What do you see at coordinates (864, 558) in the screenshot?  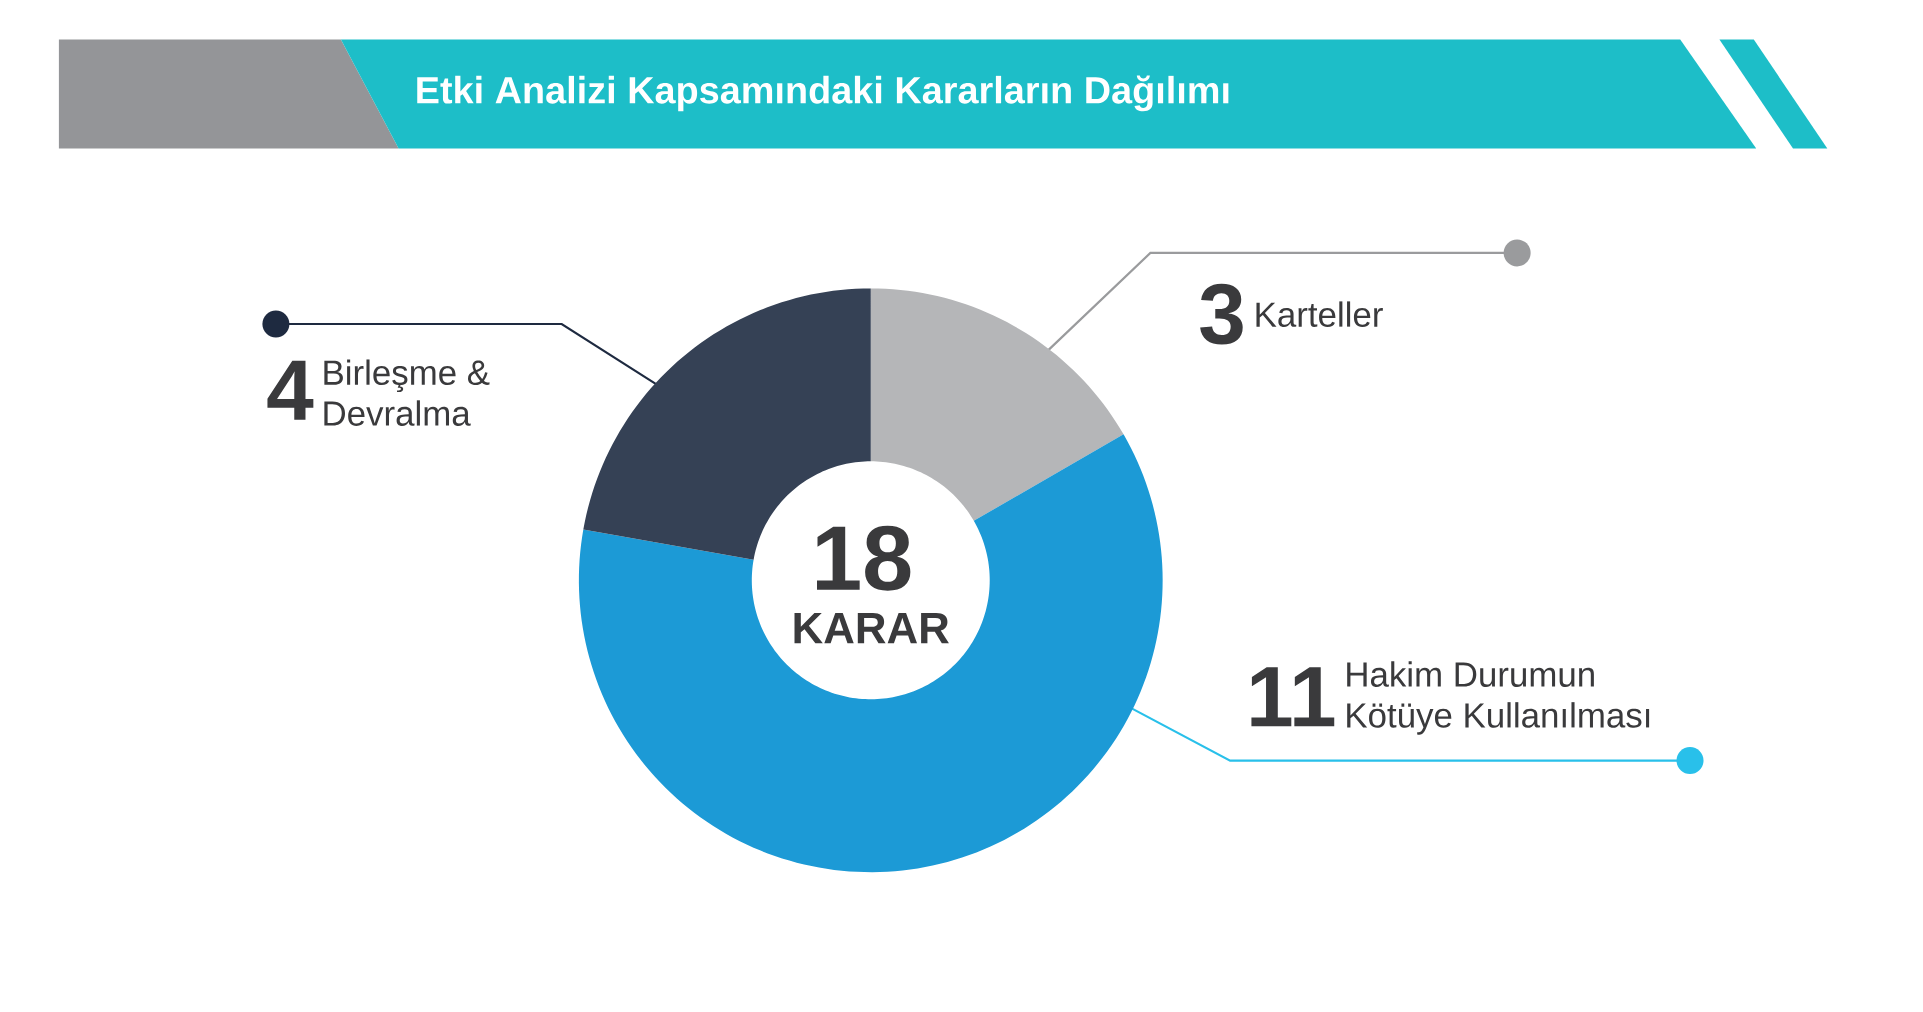 I see `text: 18` at bounding box center [864, 558].